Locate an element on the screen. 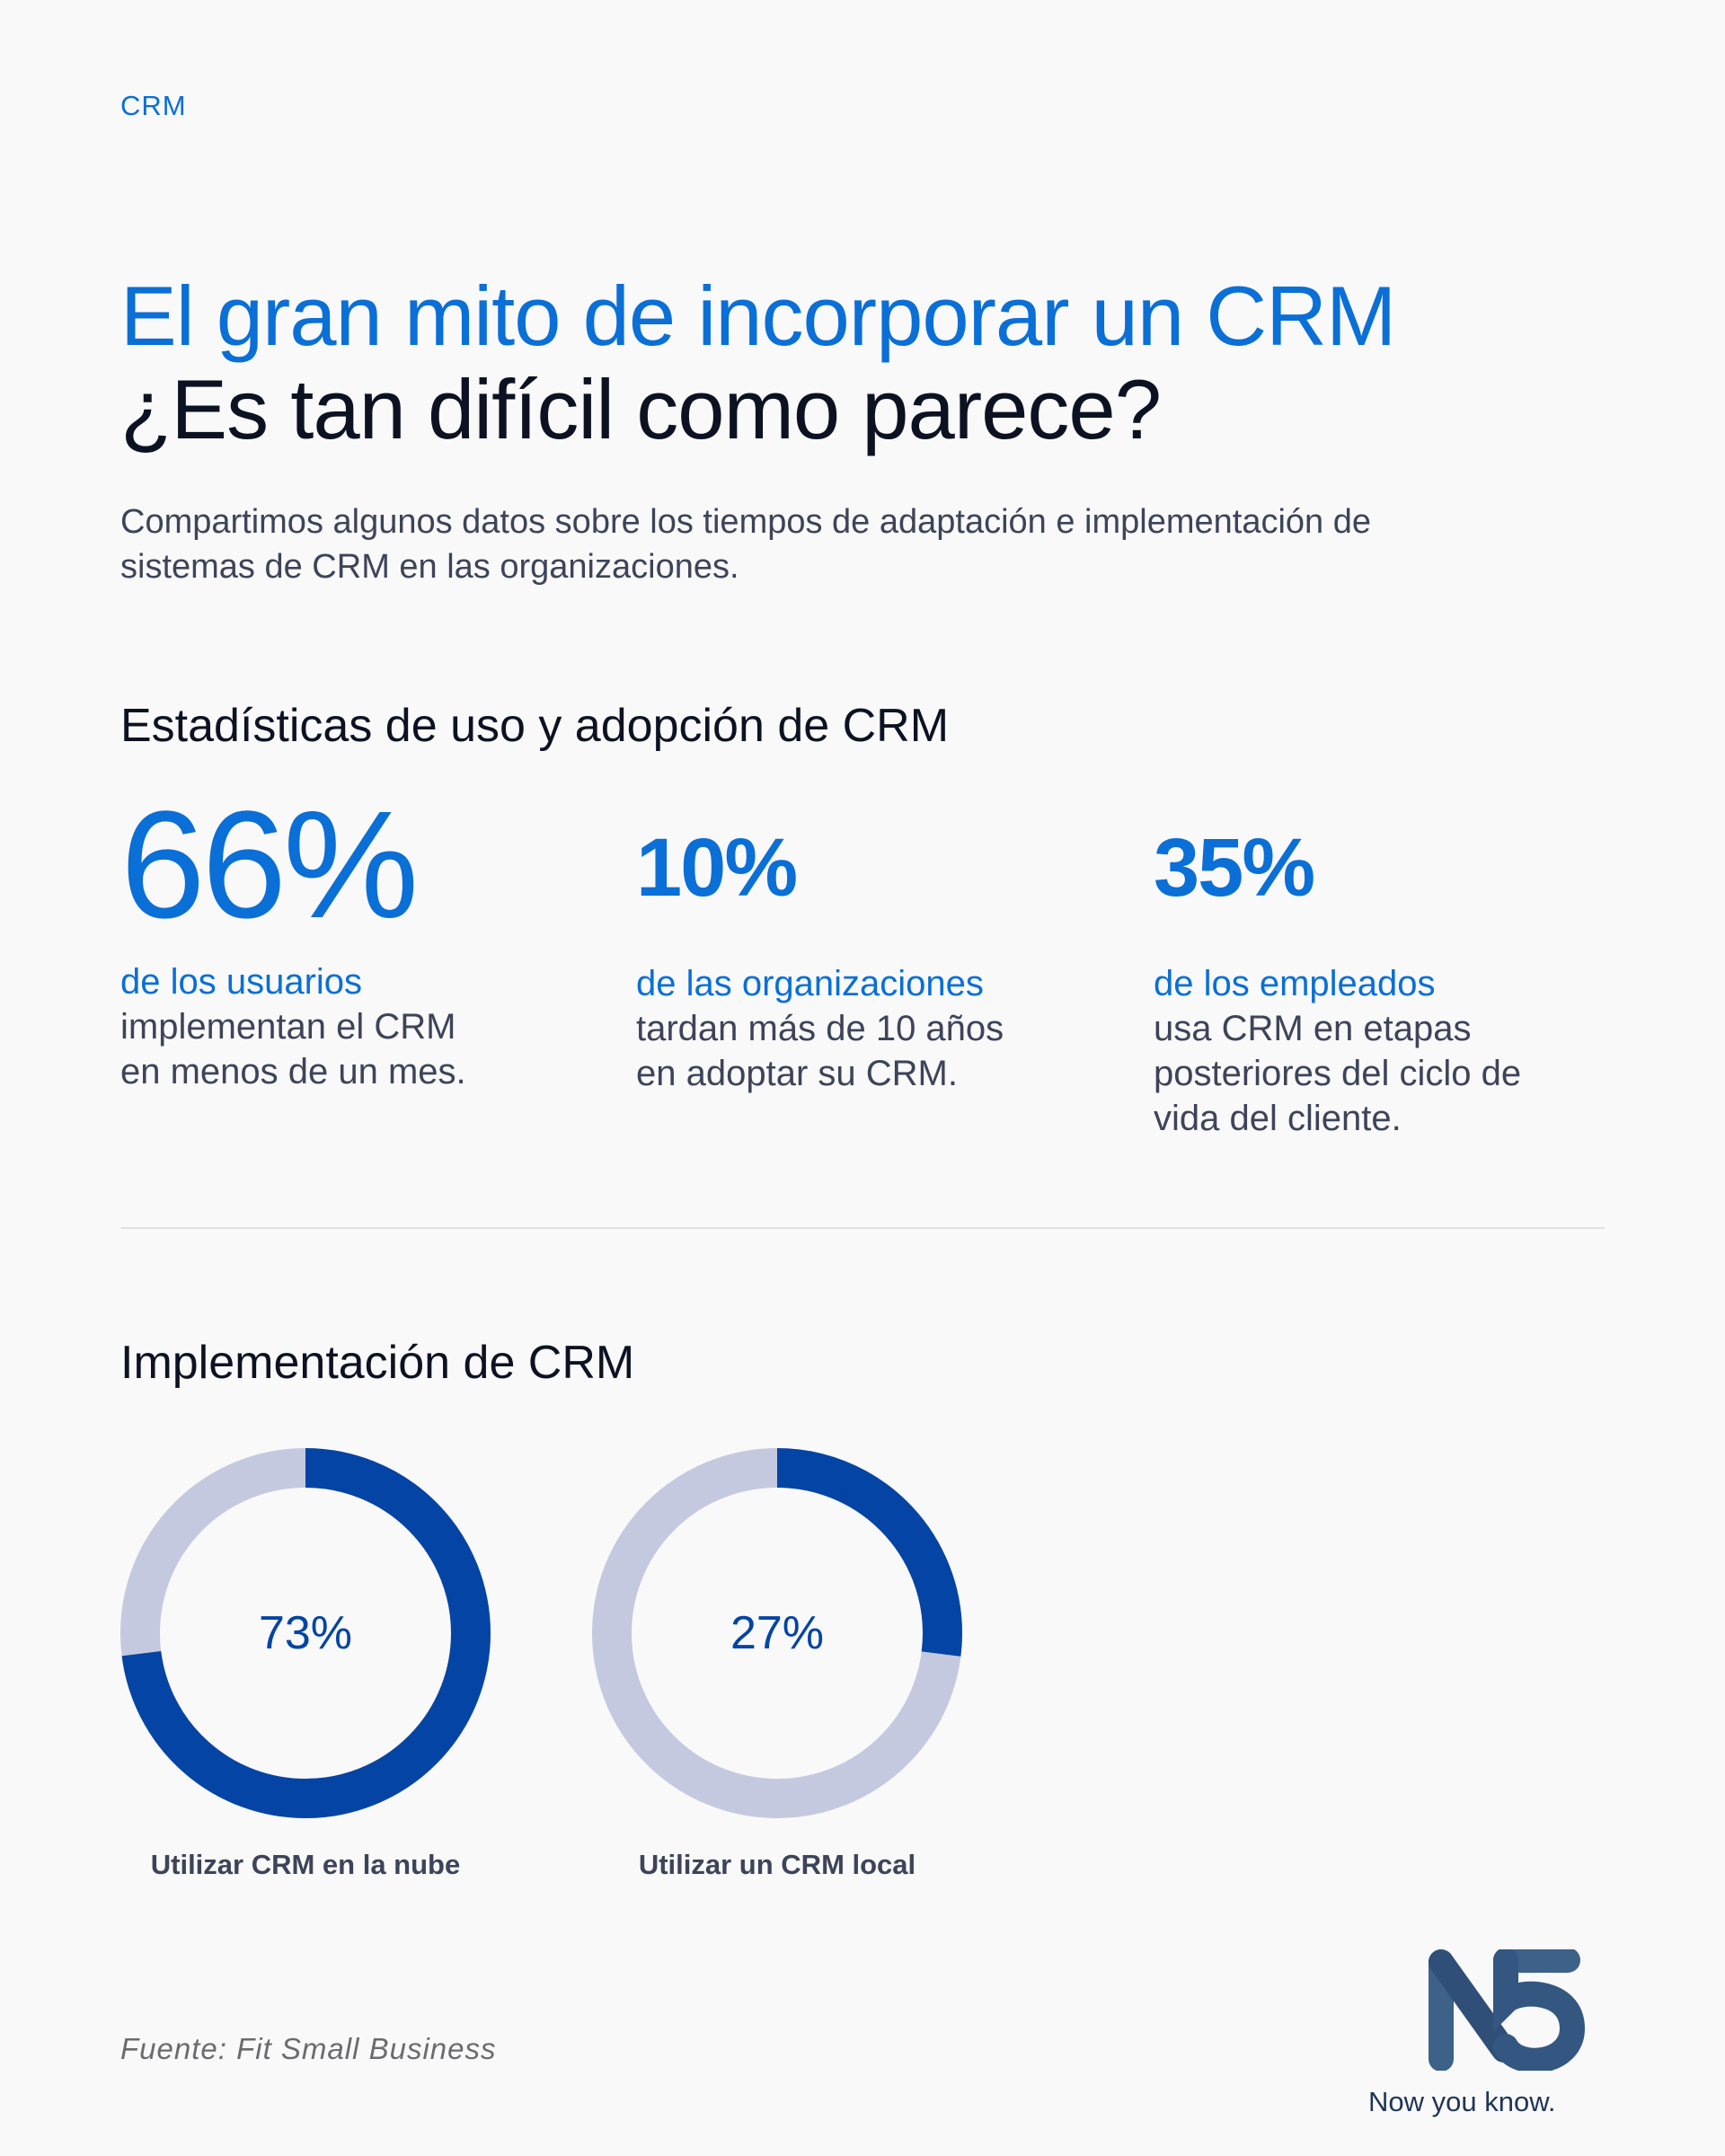 This screenshot has height=2156, width=1725. donut-center-value: 73% is located at coordinates (305, 1633).